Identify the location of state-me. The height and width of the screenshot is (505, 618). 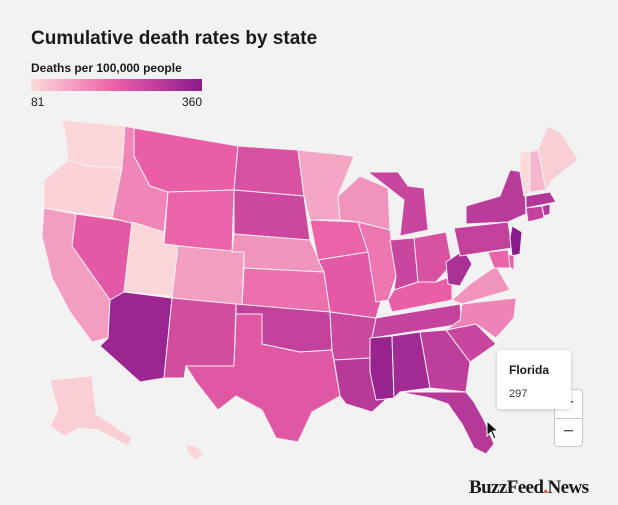
(558, 158).